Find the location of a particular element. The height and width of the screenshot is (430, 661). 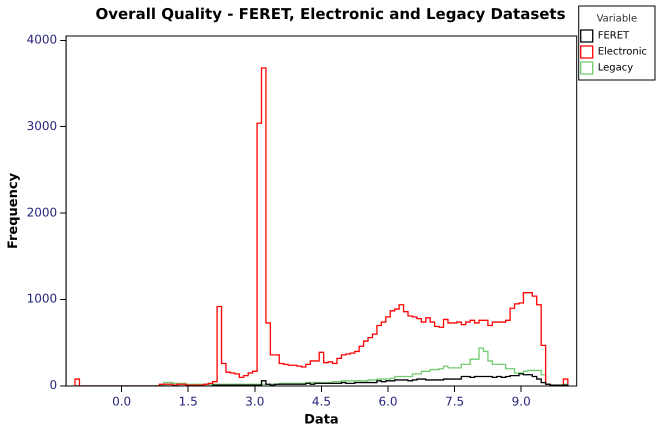

legend-title: Variable is located at coordinates (617, 19).